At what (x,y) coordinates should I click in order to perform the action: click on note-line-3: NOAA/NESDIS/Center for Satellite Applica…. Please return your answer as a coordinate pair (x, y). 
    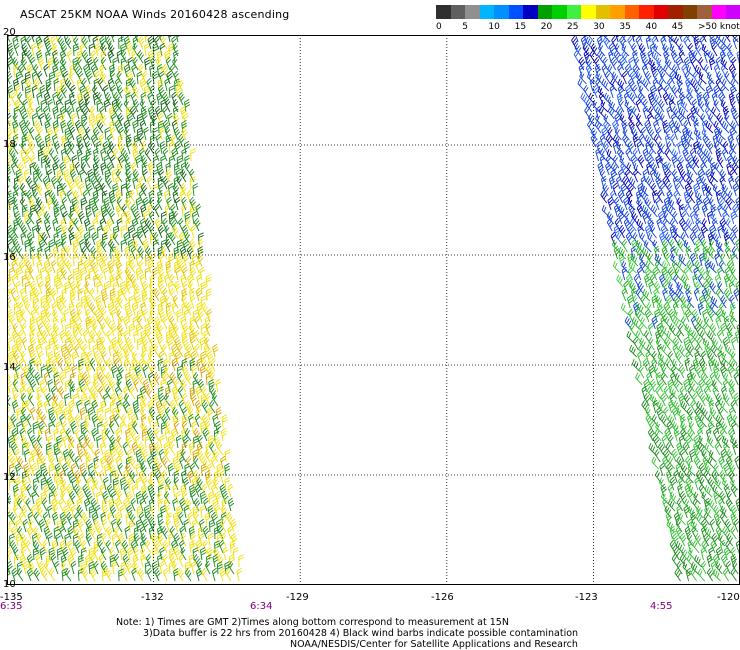
    Looking at the image, I should click on (434, 644).